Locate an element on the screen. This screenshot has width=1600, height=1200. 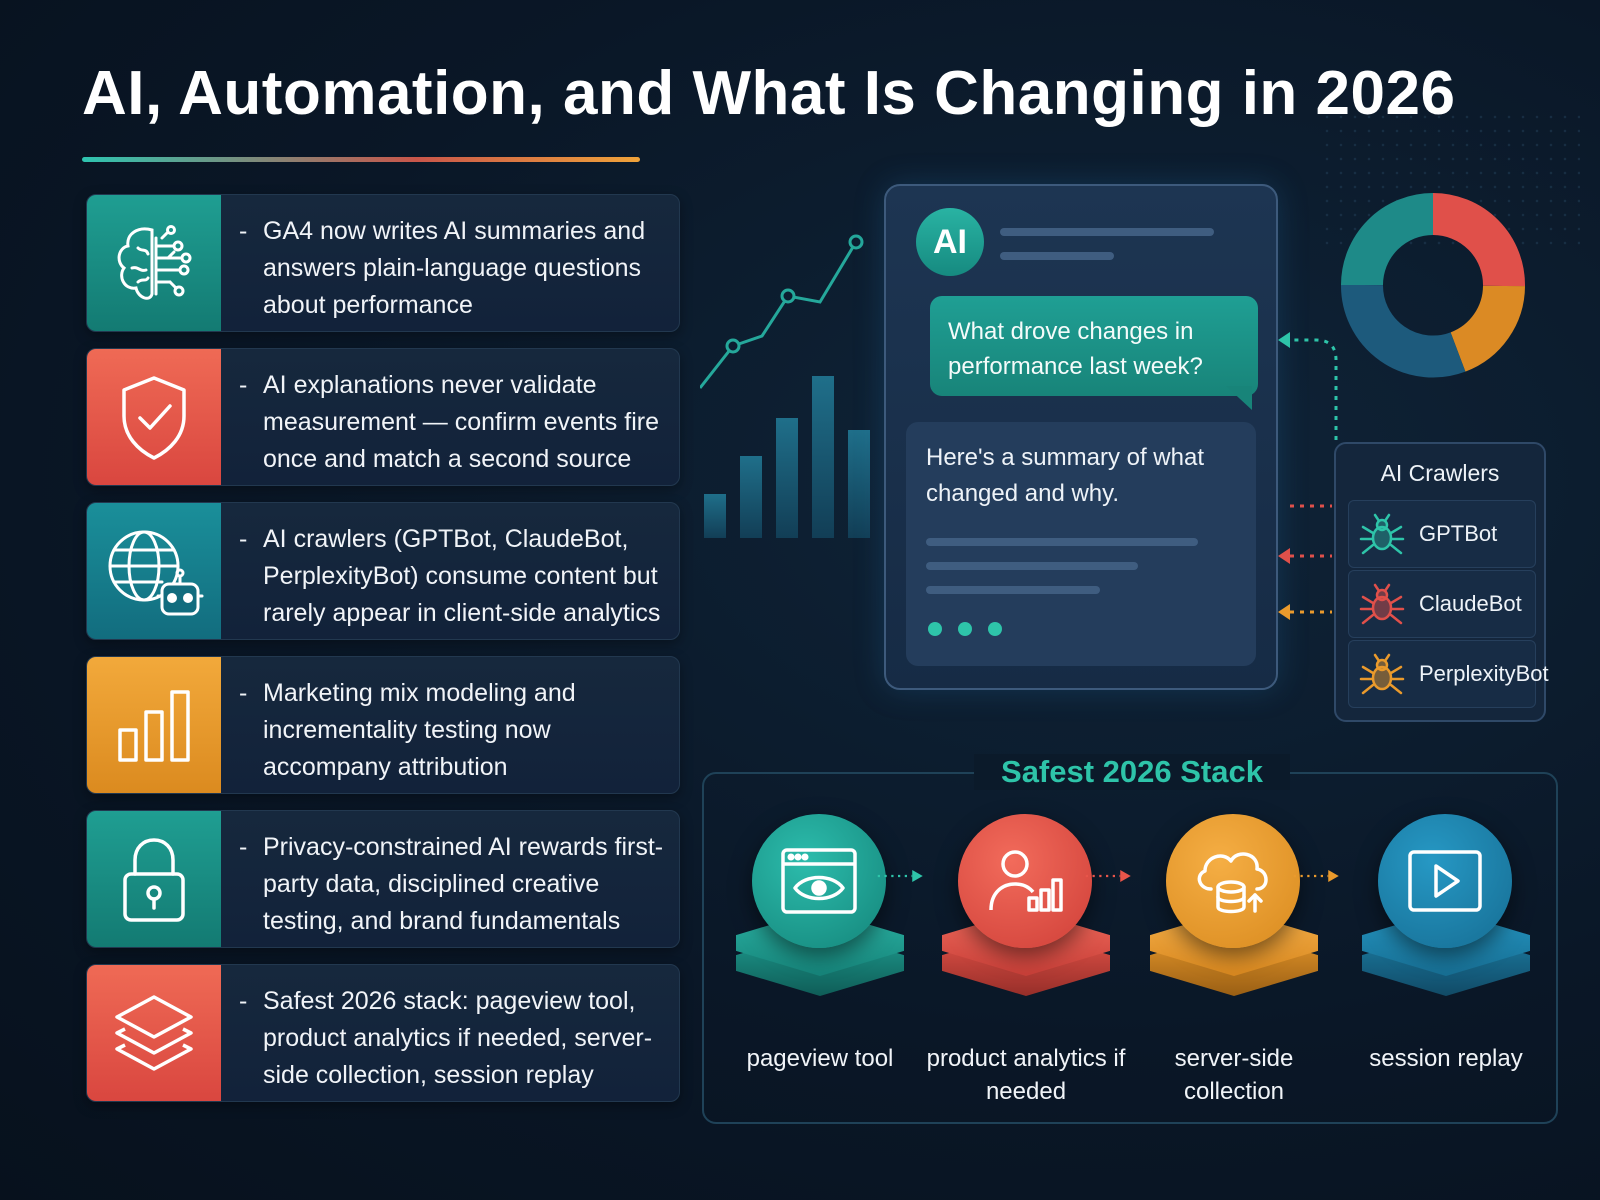
title-underline is located at coordinates (361, 159).